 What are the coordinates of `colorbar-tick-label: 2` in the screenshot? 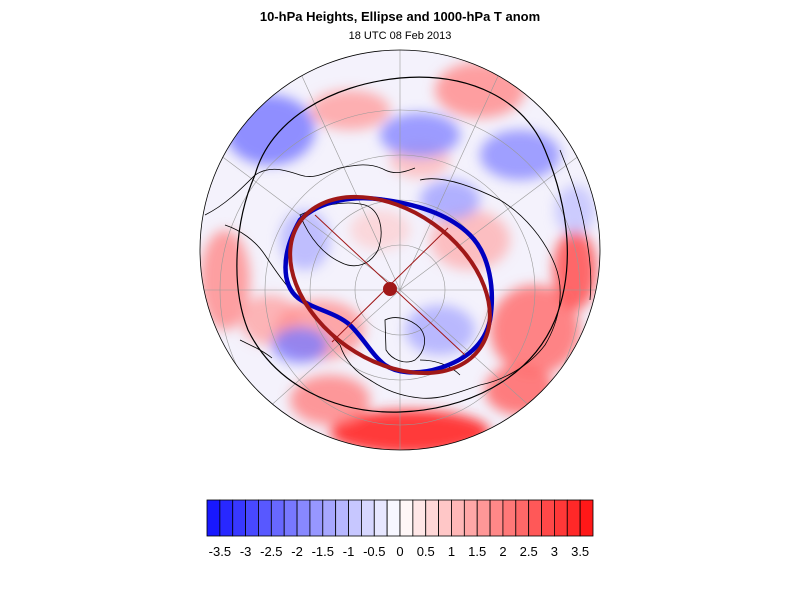 It's located at (502, 551).